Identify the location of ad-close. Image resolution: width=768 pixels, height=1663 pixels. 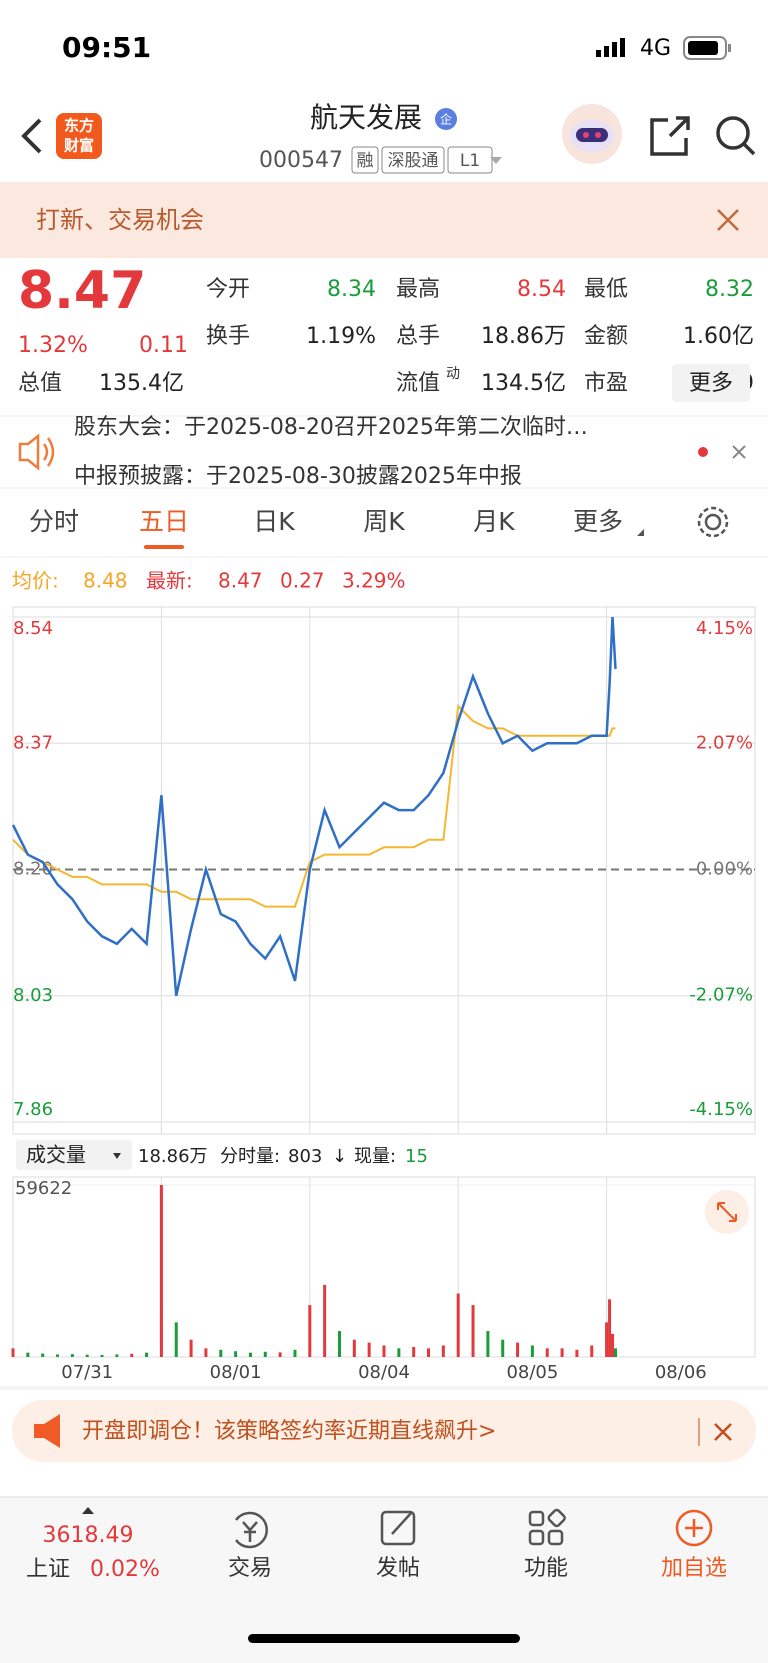
(723, 1432).